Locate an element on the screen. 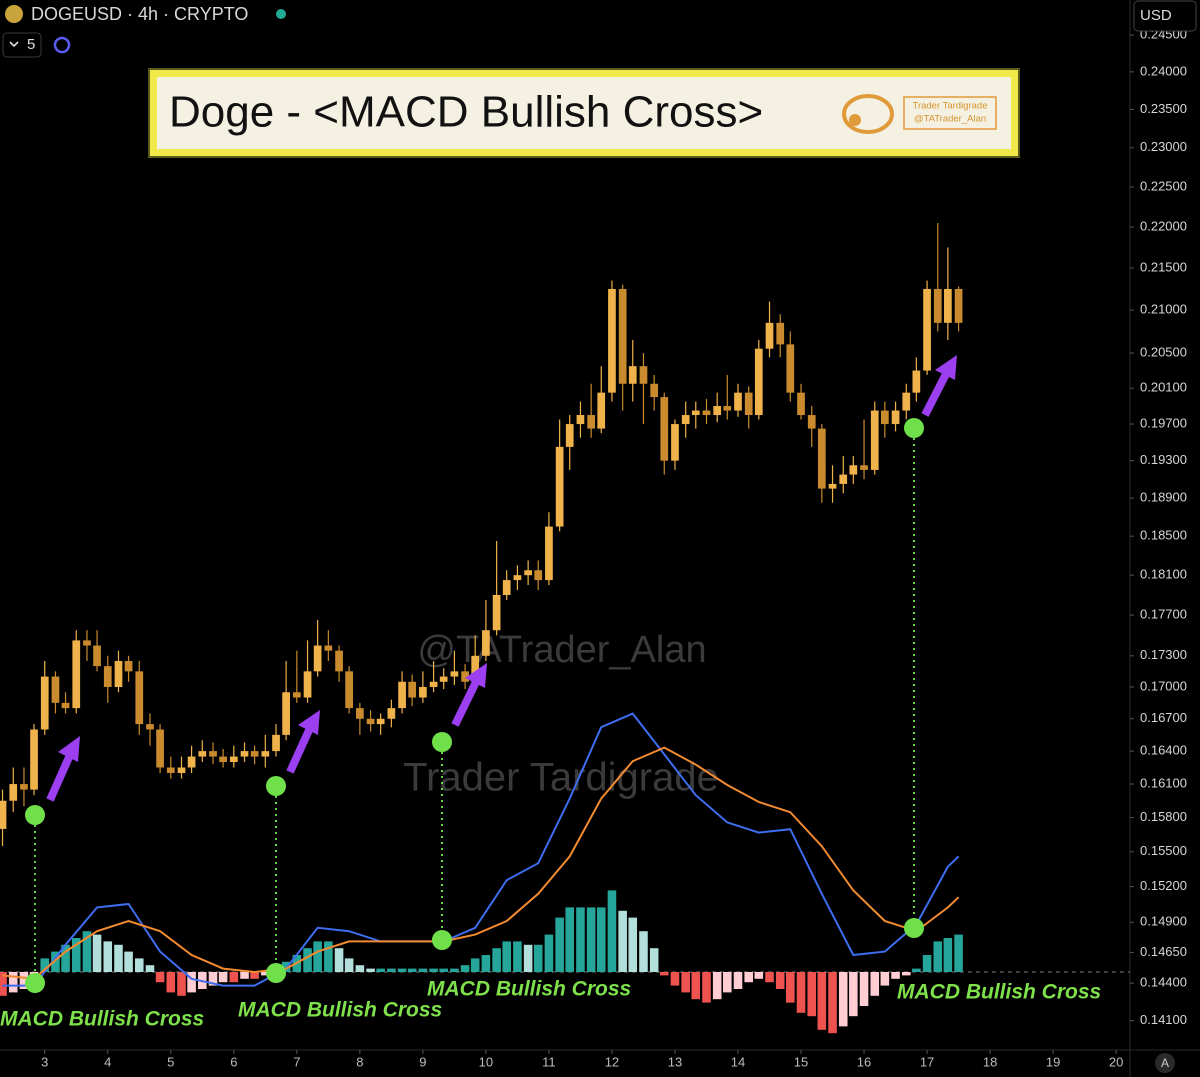 The height and width of the screenshot is (1077, 1200). symbol-title: DOGEUSD · 4h · CRYPTO is located at coordinates (139, 14).